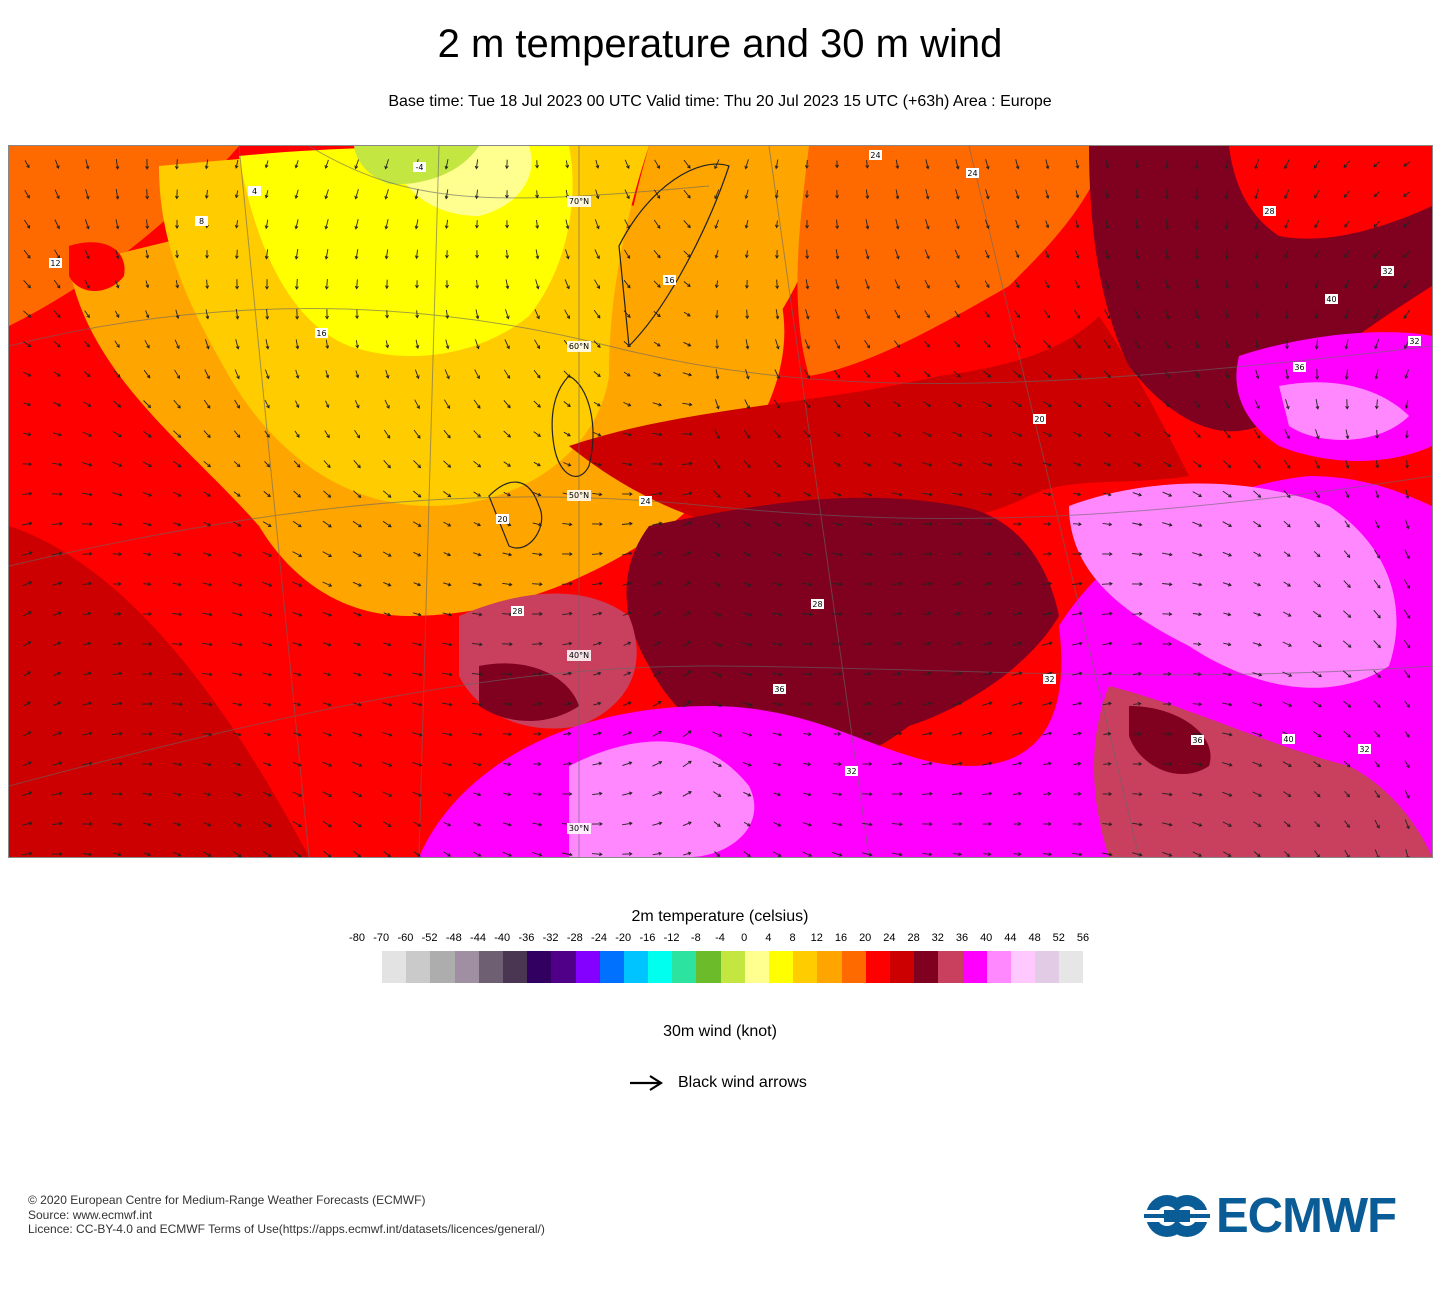 Image resolution: width=1440 pixels, height=1296 pixels. I want to click on legend-title: 2m temperature (celsius), so click(720, 916).